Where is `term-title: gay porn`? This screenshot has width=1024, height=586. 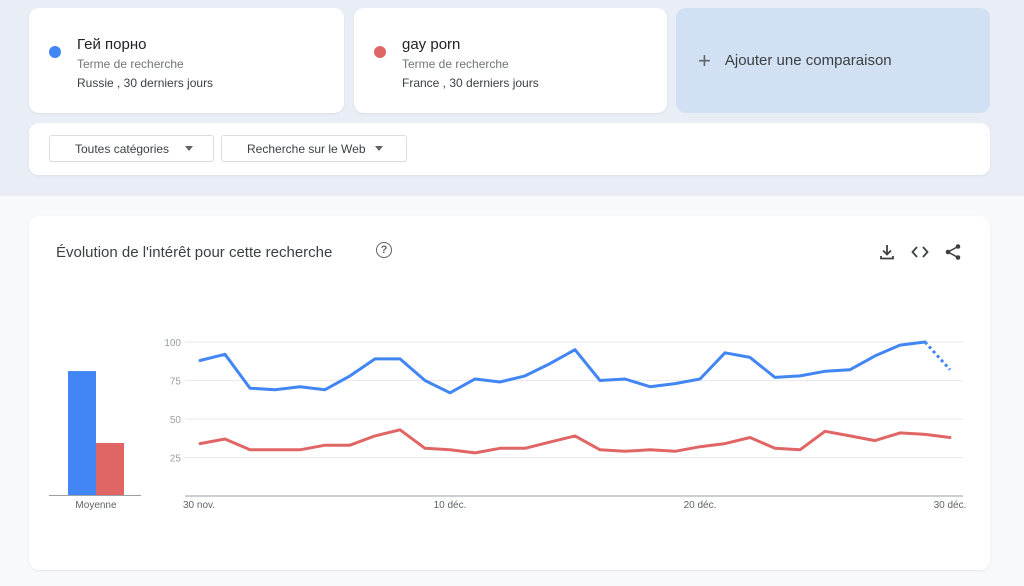
term-title: gay porn is located at coordinates (431, 44).